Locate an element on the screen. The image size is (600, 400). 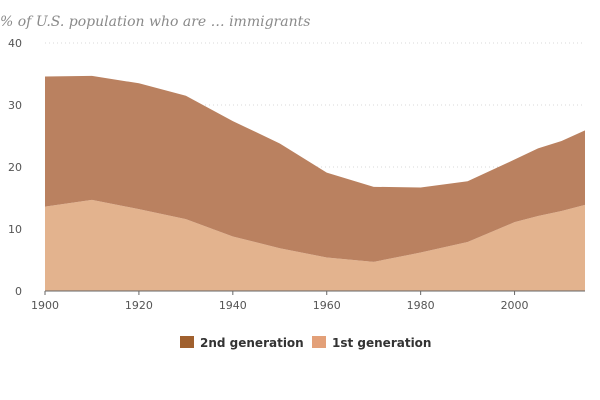
x-tick-label: 1980 is located at coordinates (421, 305).